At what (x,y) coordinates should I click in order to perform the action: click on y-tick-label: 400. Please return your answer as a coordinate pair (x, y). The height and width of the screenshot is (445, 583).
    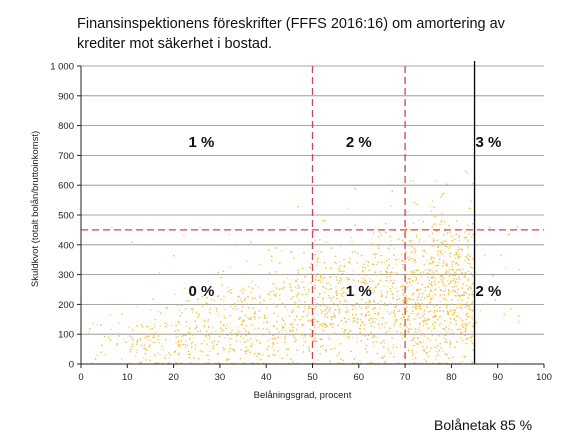
    Looking at the image, I should click on (66, 245).